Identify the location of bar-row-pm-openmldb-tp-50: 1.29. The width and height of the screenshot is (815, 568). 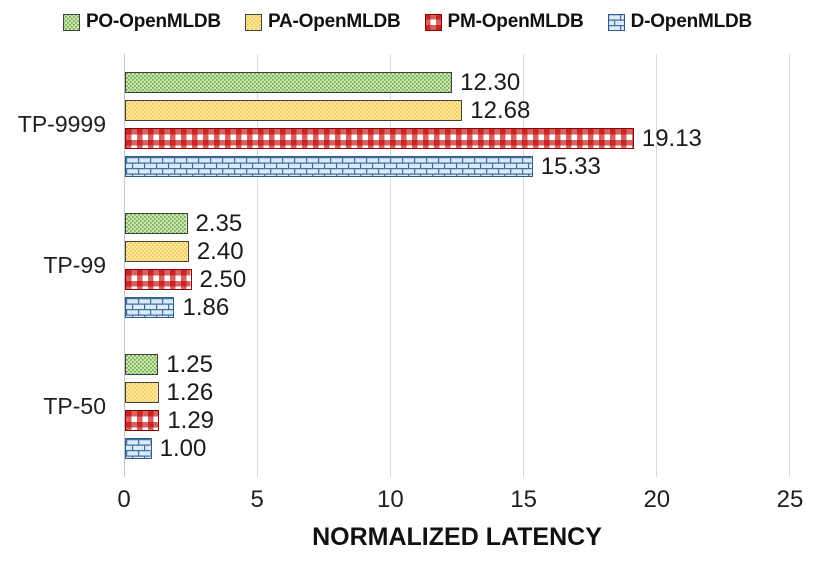
(457, 420).